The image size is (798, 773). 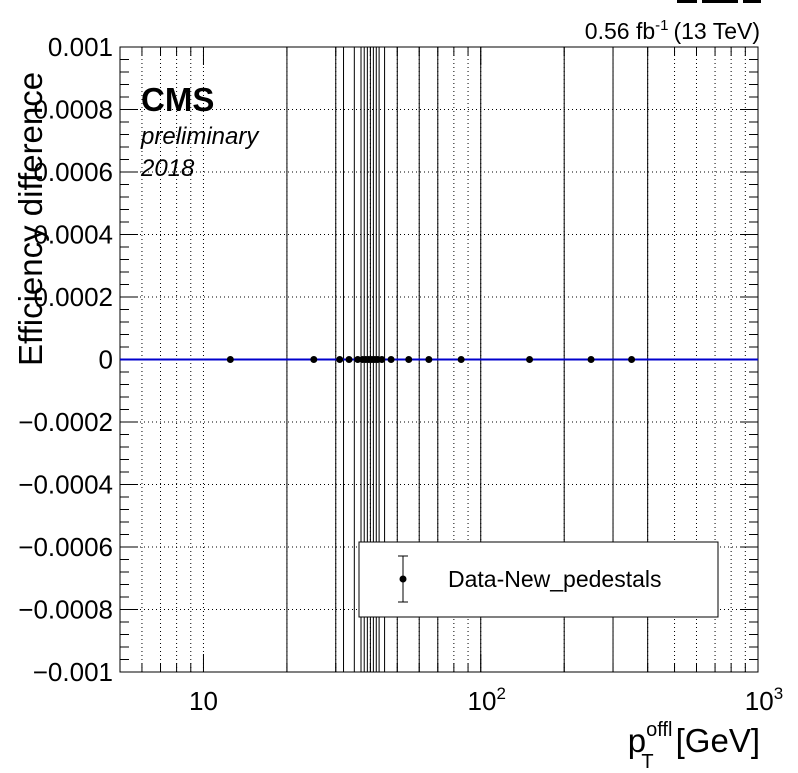 What do you see at coordinates (80, 47) in the screenshot?
I see `y-tick-label: 0.001` at bounding box center [80, 47].